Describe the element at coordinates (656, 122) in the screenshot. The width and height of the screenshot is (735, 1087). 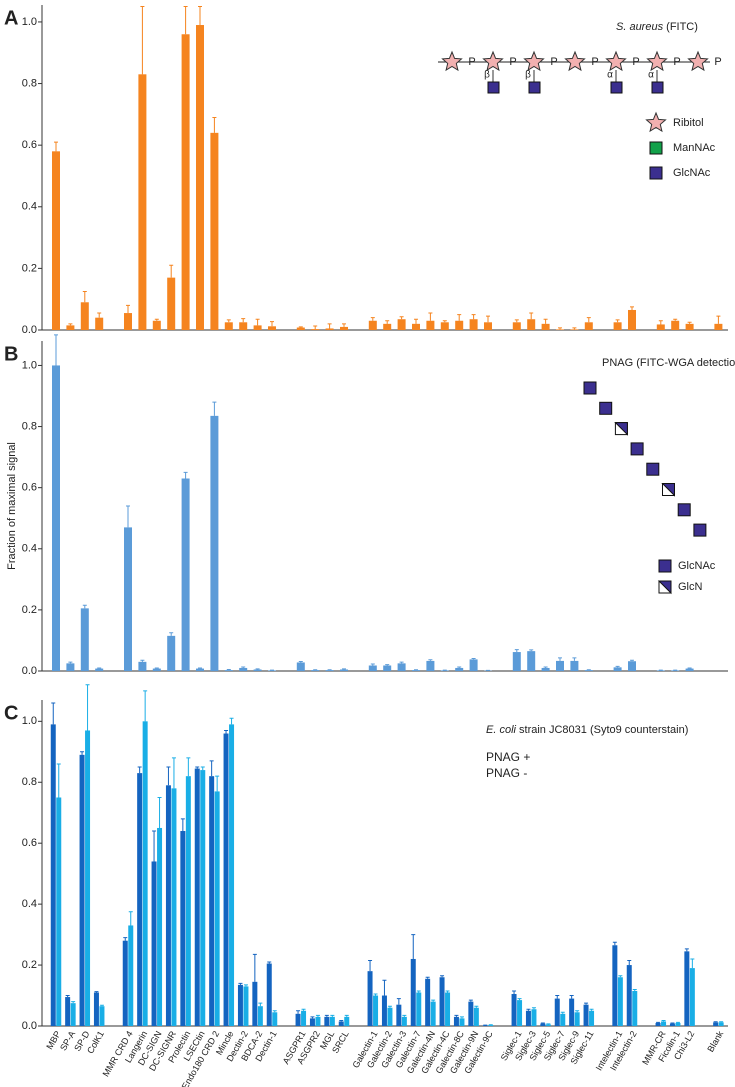
I see `legend-icon` at that location.